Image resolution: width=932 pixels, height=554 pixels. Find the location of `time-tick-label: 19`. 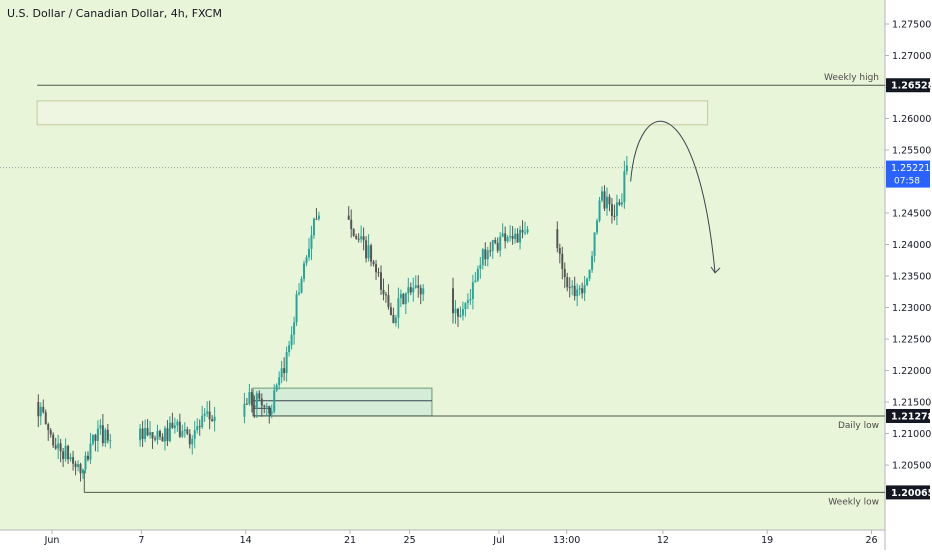

time-tick-label: 19 is located at coordinates (767, 540).